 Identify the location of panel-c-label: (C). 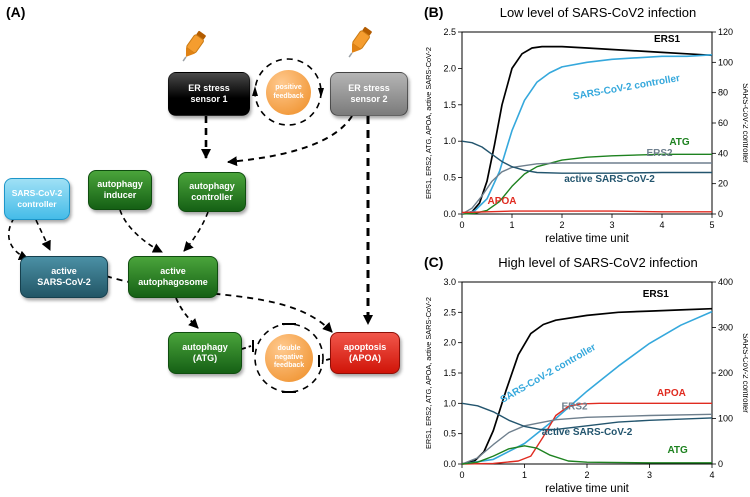
(434, 262).